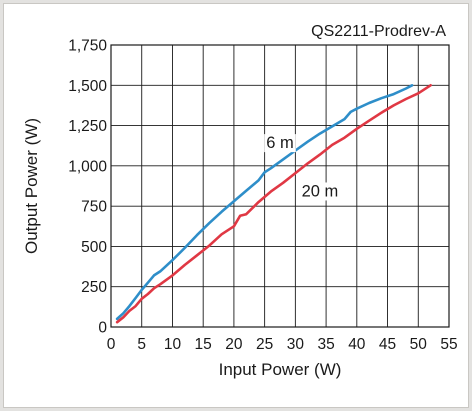 The width and height of the screenshot is (472, 411). I want to click on y-tick-label: 250, so click(94, 287).